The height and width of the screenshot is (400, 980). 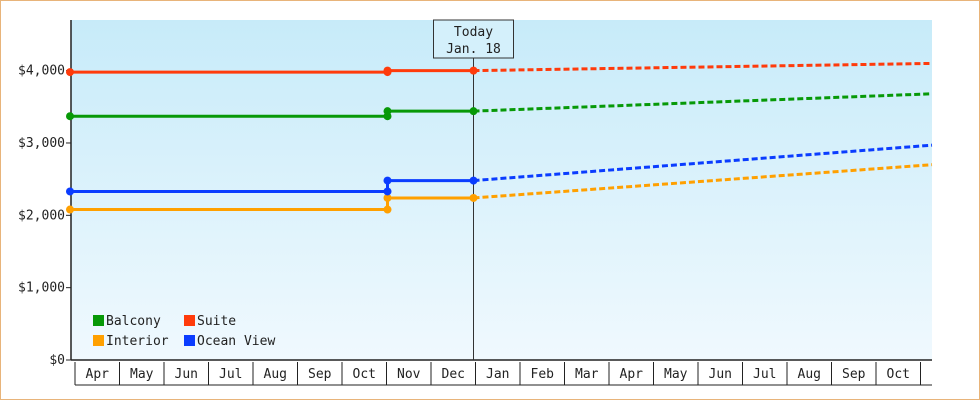 I want to click on y-axis: $0 $1,000 $2,000 $3,000 $4,000, so click(x=45, y=194).